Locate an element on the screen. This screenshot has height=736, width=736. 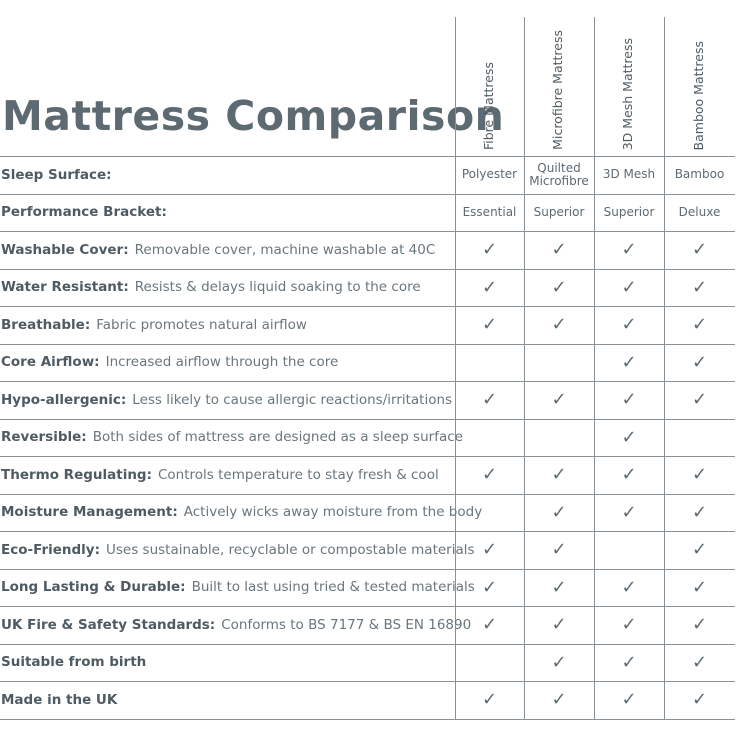
feature-name: UK Fire & Safety Standards: is located at coordinates (108, 624).